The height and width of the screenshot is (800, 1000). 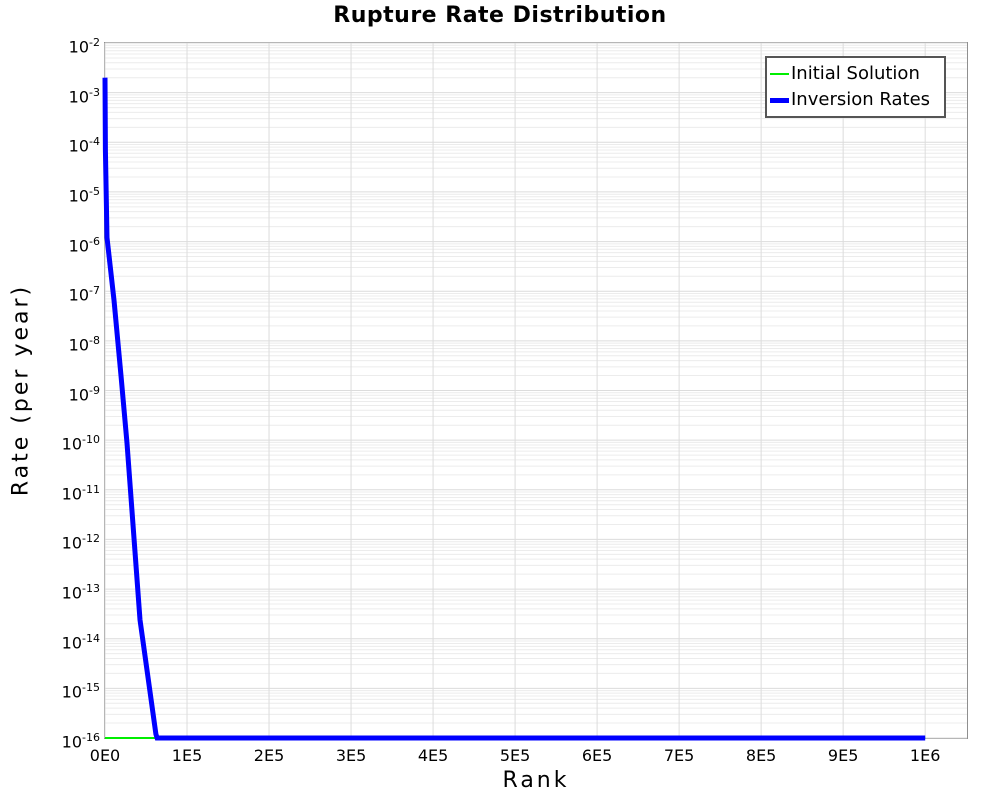 What do you see at coordinates (843, 755) in the screenshot?
I see `x-tick-label: 9E5` at bounding box center [843, 755].